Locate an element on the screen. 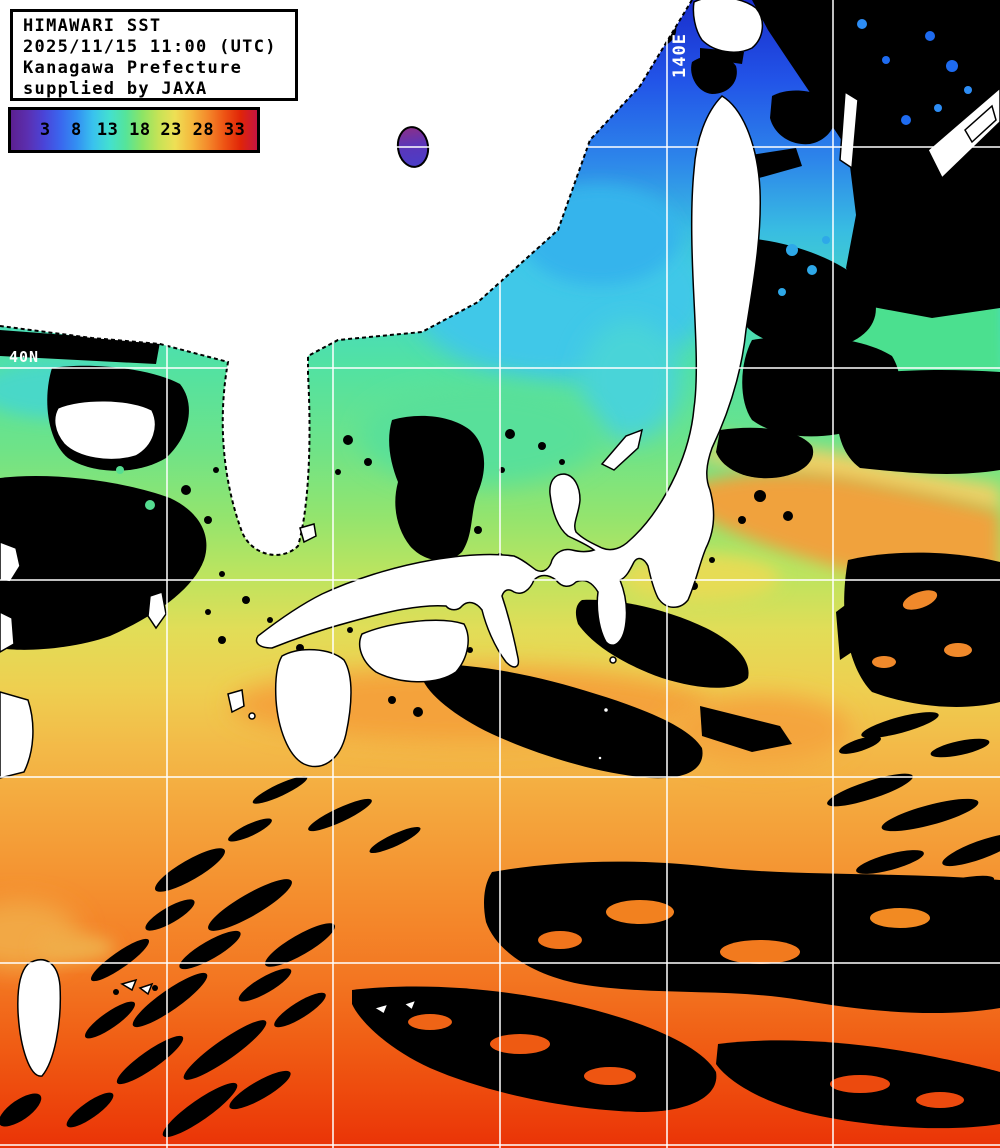 This screenshot has height=1148, width=1000. land-taiwan is located at coordinates (39, 1018).